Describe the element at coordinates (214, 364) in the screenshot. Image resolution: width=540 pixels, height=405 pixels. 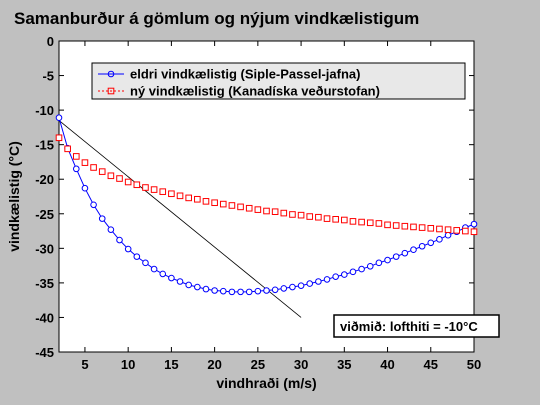
I see `x-tick-label: 20` at that location.